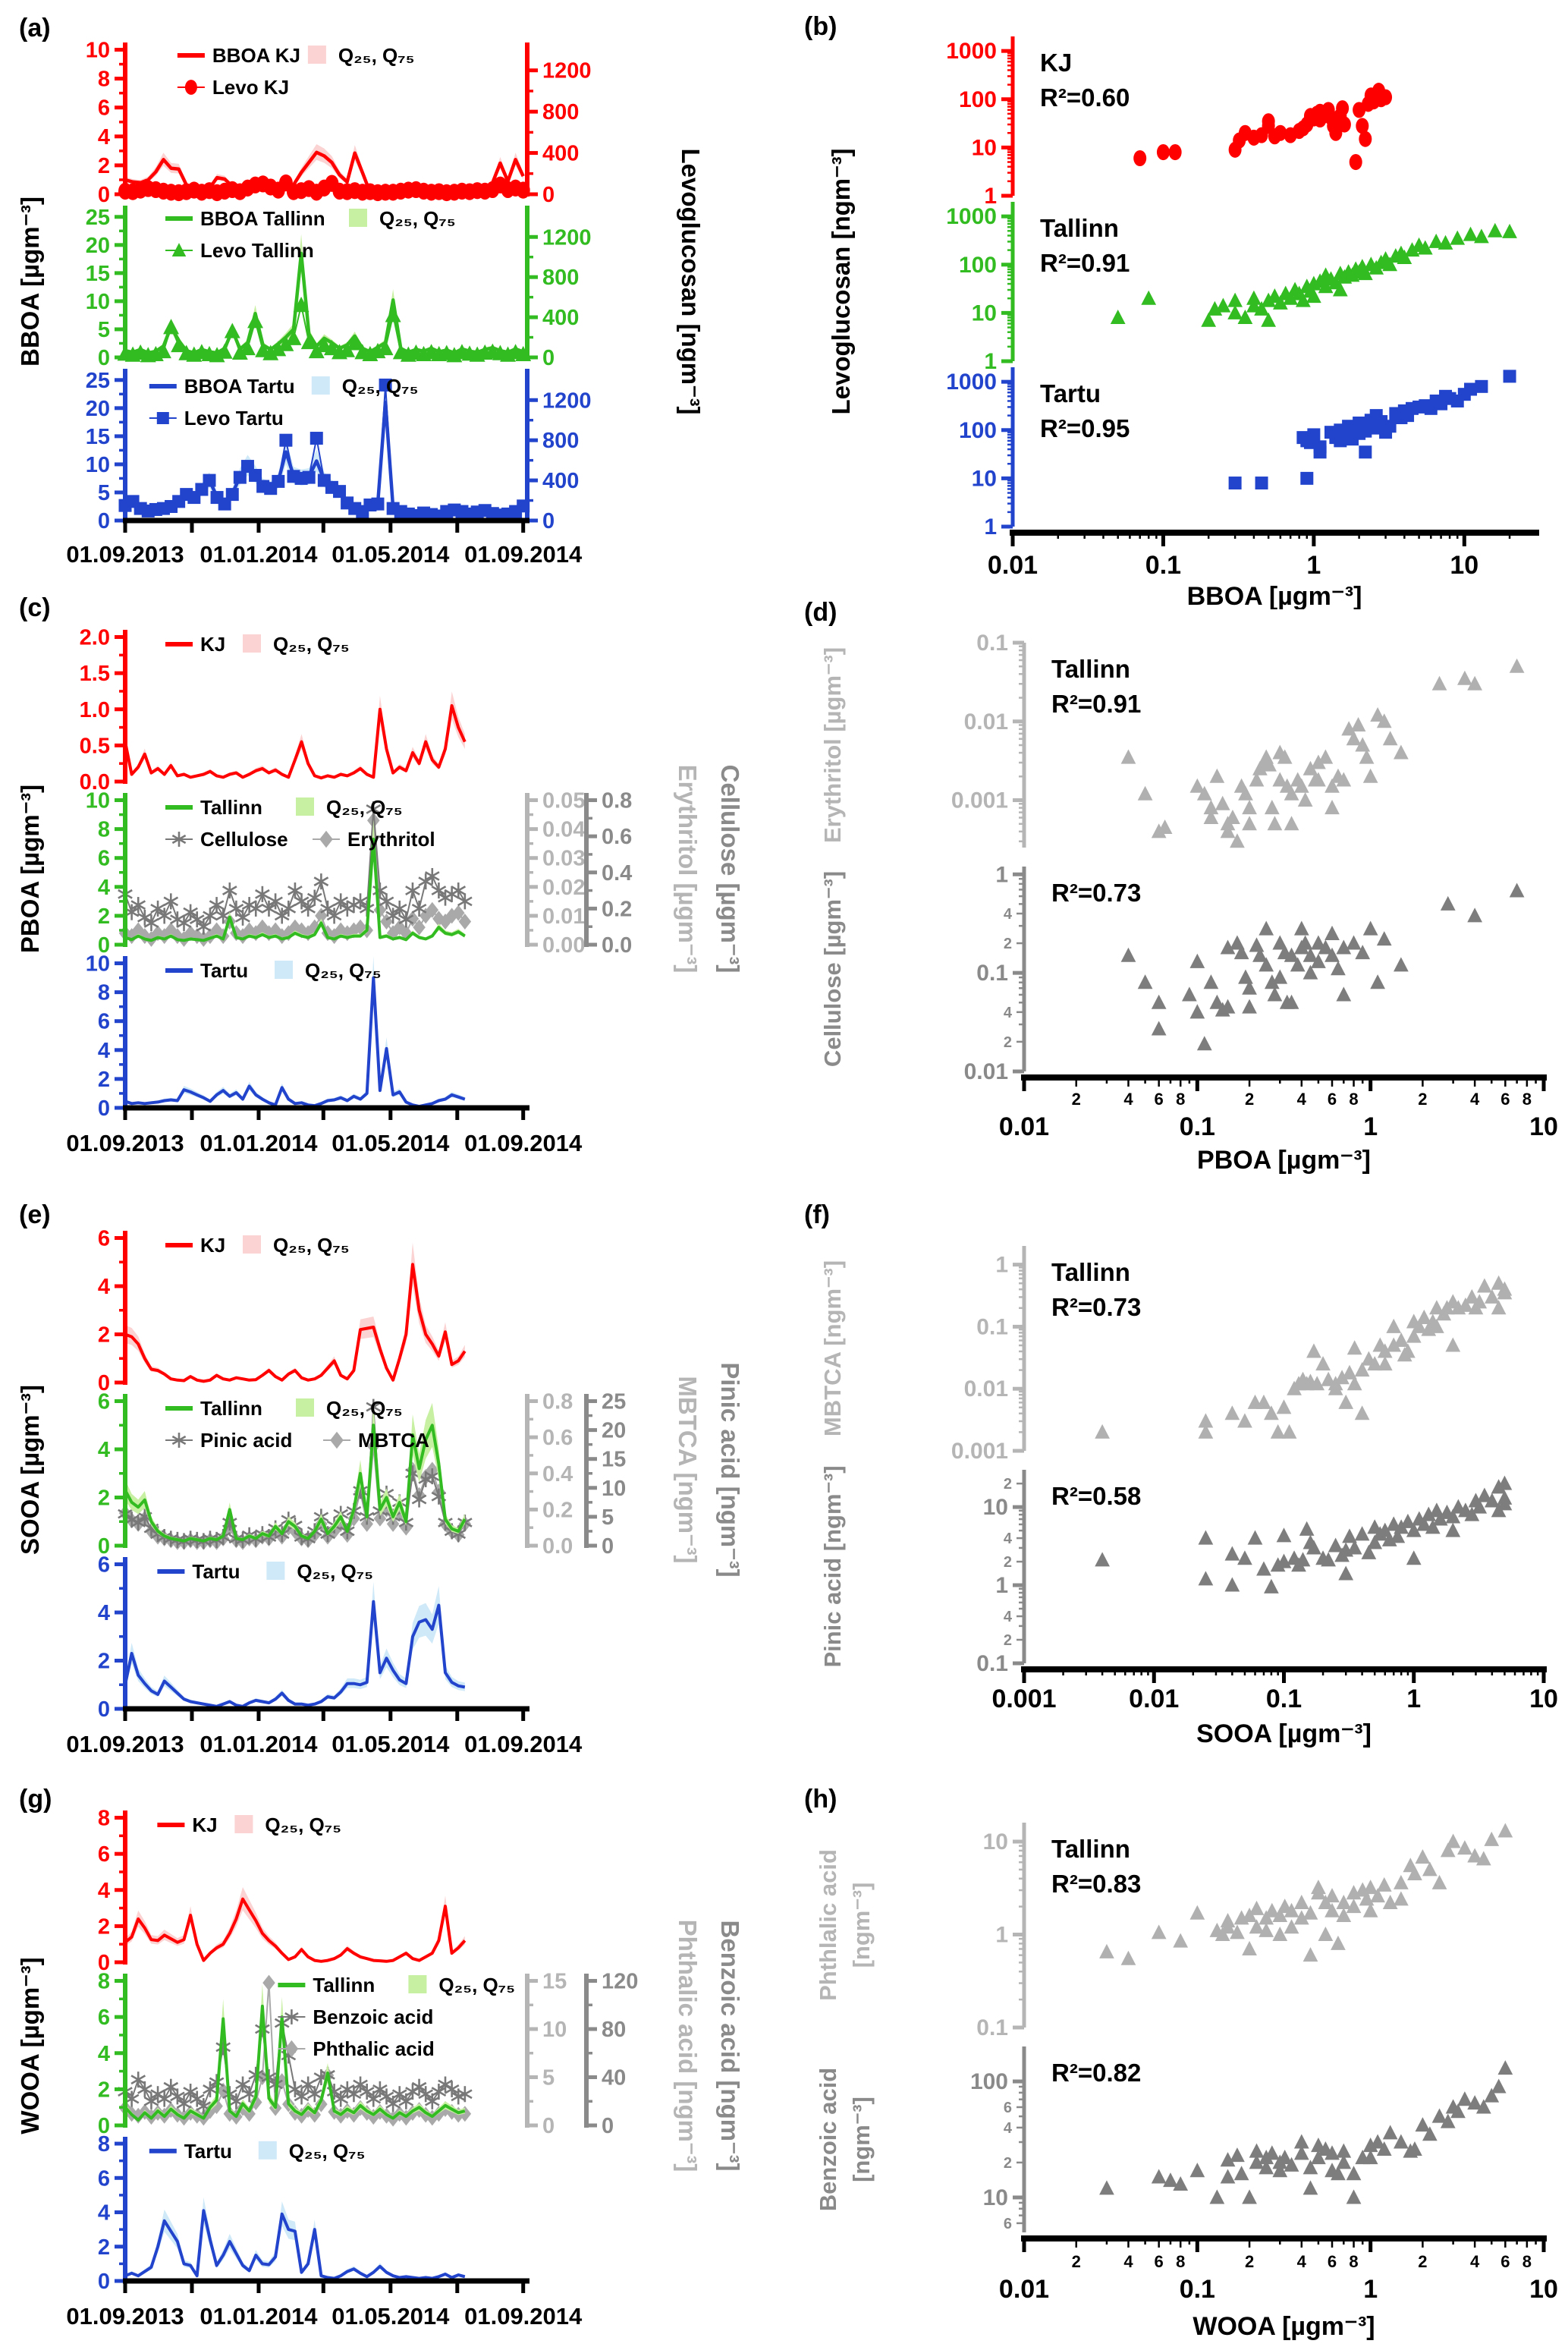 The width and height of the screenshot is (1568, 2350). I want to click on band-pboa-kj, so click(295, 735).